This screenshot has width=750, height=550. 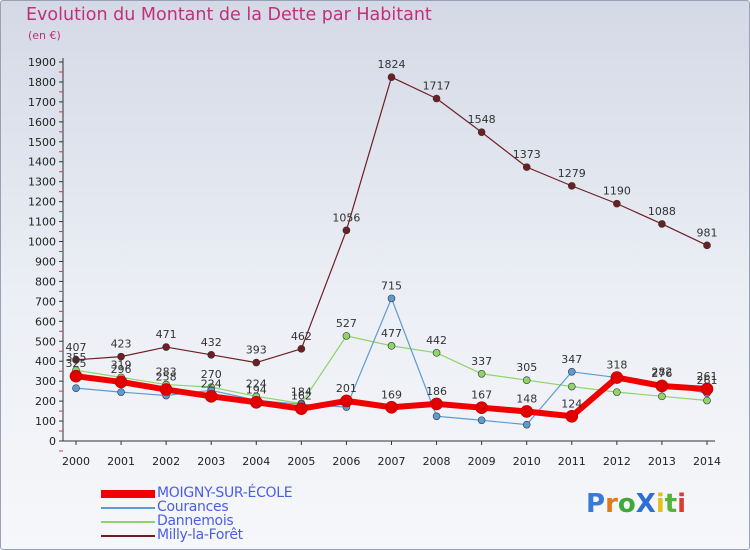 I want to click on data-label: 261, so click(x=707, y=376).